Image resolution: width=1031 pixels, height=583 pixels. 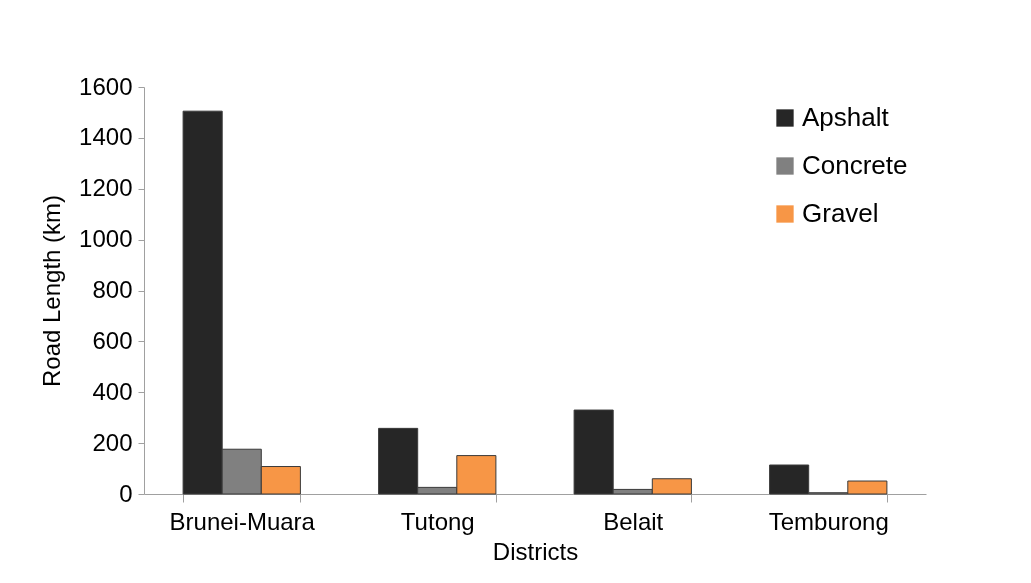 What do you see at coordinates (633, 521) in the screenshot?
I see `x-tick-label: Belait` at bounding box center [633, 521].